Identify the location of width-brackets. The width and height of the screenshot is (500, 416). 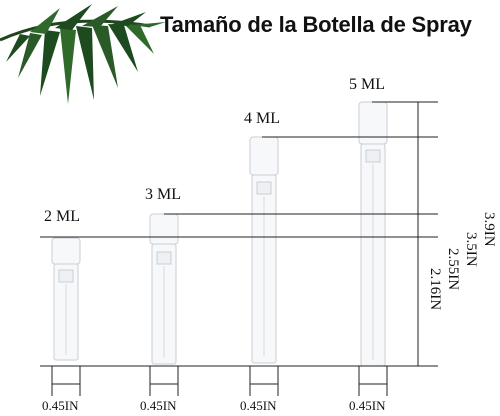
(219, 381).